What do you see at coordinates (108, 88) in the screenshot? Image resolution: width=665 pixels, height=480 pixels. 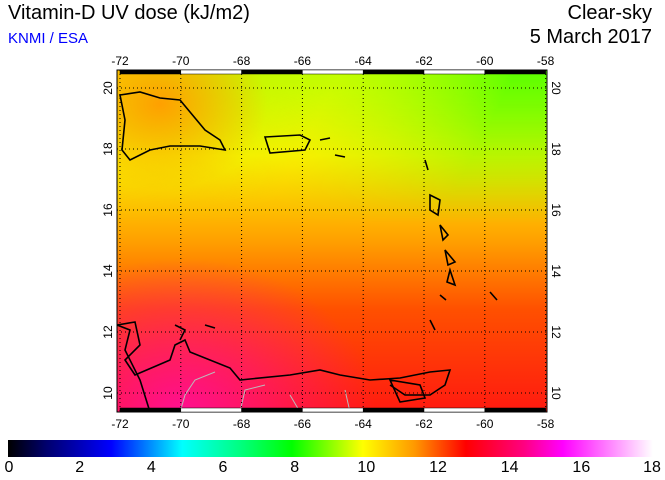 I see `lat-tick-left: 20` at bounding box center [108, 88].